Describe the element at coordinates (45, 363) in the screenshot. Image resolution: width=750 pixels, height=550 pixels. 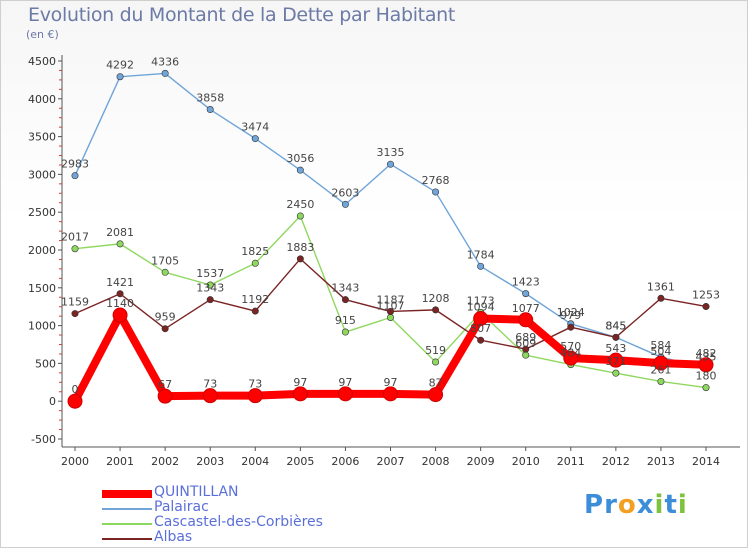
I see `y-tick-label: 500` at that location.